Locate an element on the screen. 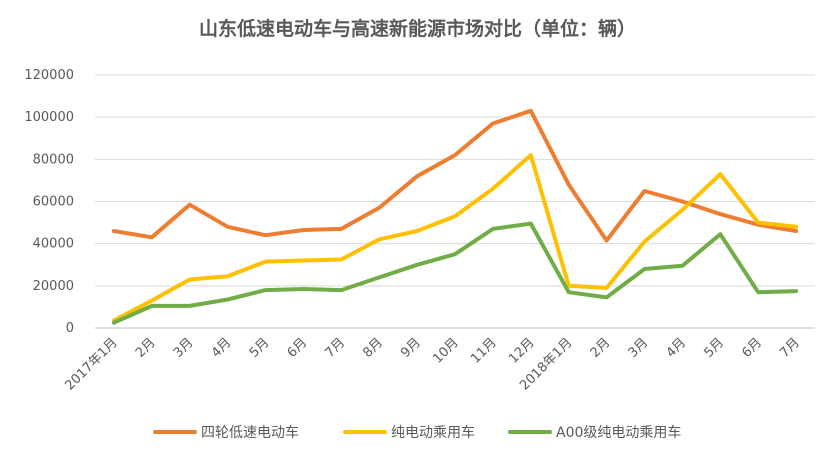  y-tick-label: 120000 is located at coordinates (49, 75).